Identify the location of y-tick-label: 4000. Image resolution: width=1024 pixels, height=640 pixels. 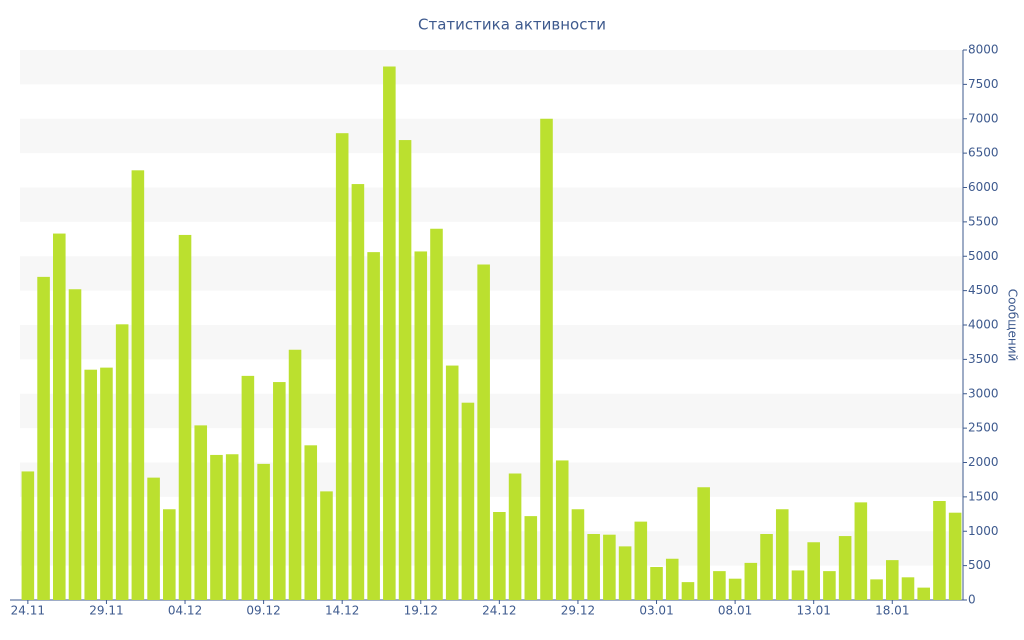
(983, 325).